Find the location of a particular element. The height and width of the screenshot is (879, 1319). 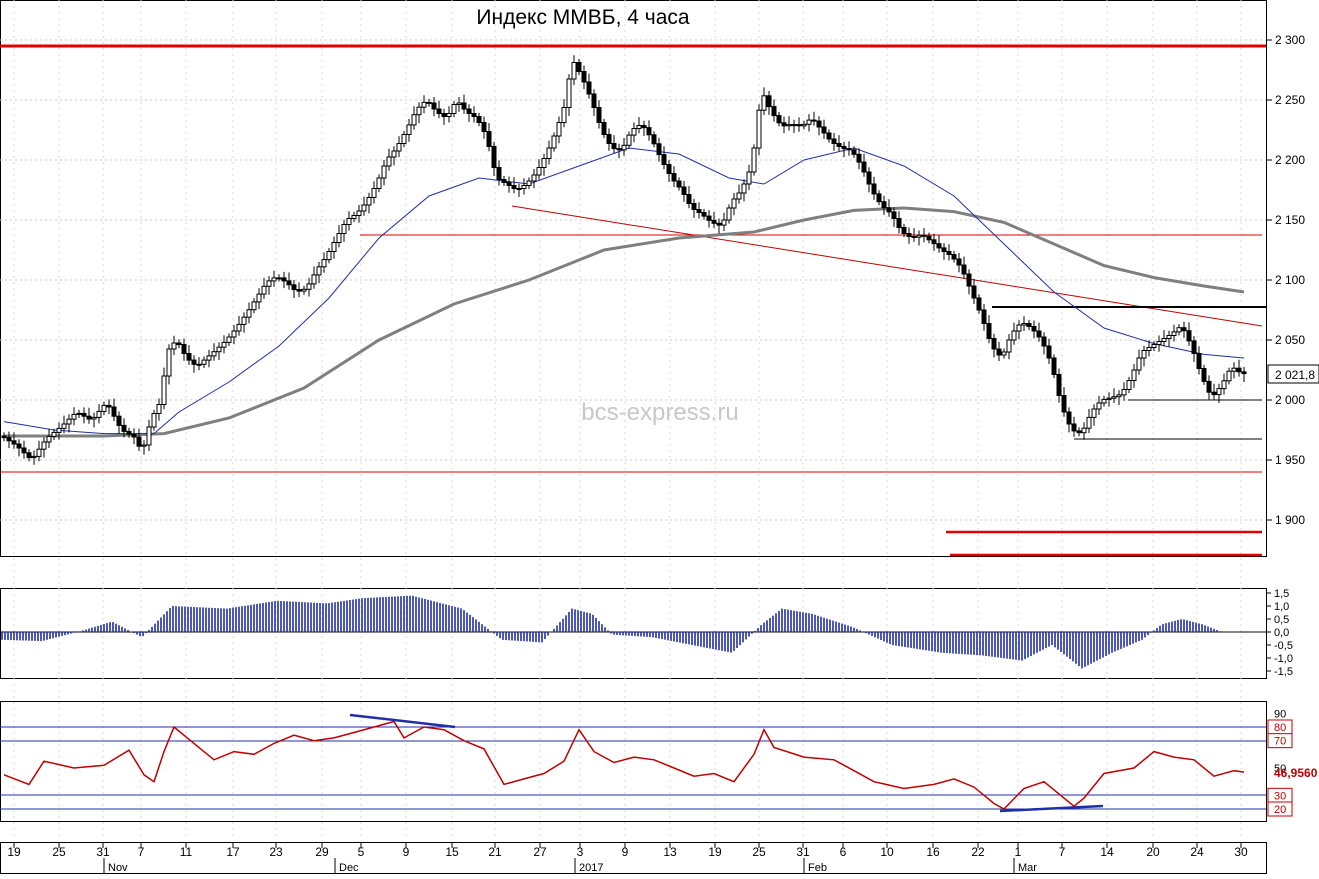

date-tick-label: 23 is located at coordinates (276, 852).